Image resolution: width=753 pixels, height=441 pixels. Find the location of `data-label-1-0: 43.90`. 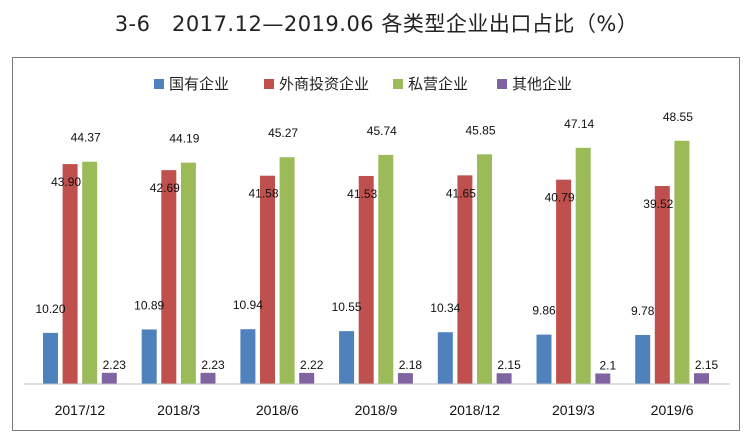

data-label-1-0: 43.90 is located at coordinates (66, 182).